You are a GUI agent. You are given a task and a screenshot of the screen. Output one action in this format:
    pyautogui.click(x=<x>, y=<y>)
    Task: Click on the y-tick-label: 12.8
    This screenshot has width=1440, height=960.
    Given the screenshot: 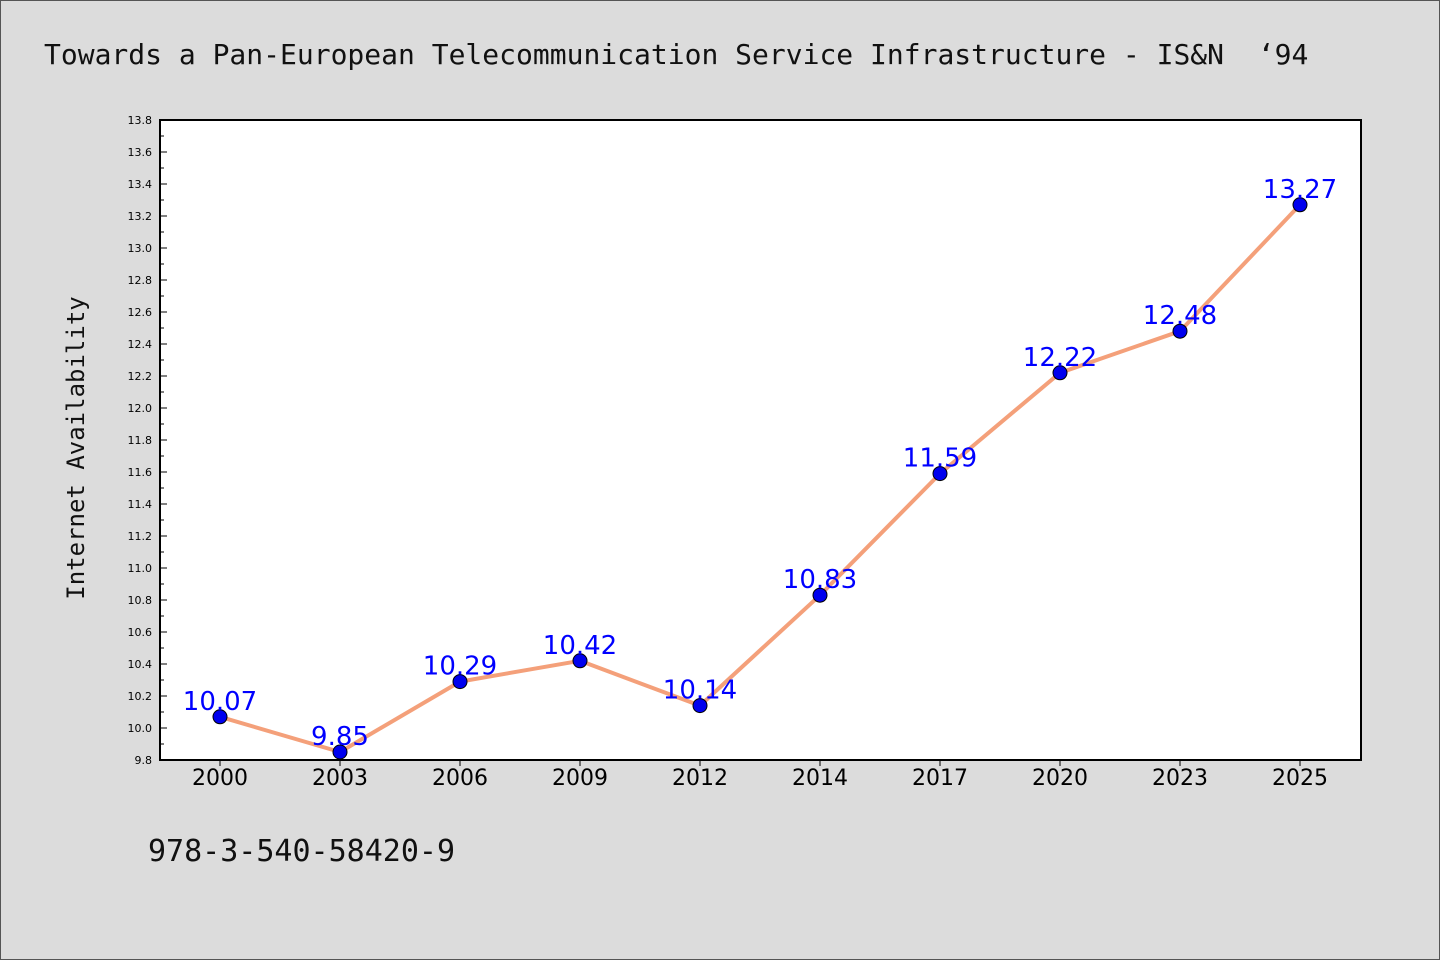 What is the action you would take?
    pyautogui.click(x=140, y=280)
    